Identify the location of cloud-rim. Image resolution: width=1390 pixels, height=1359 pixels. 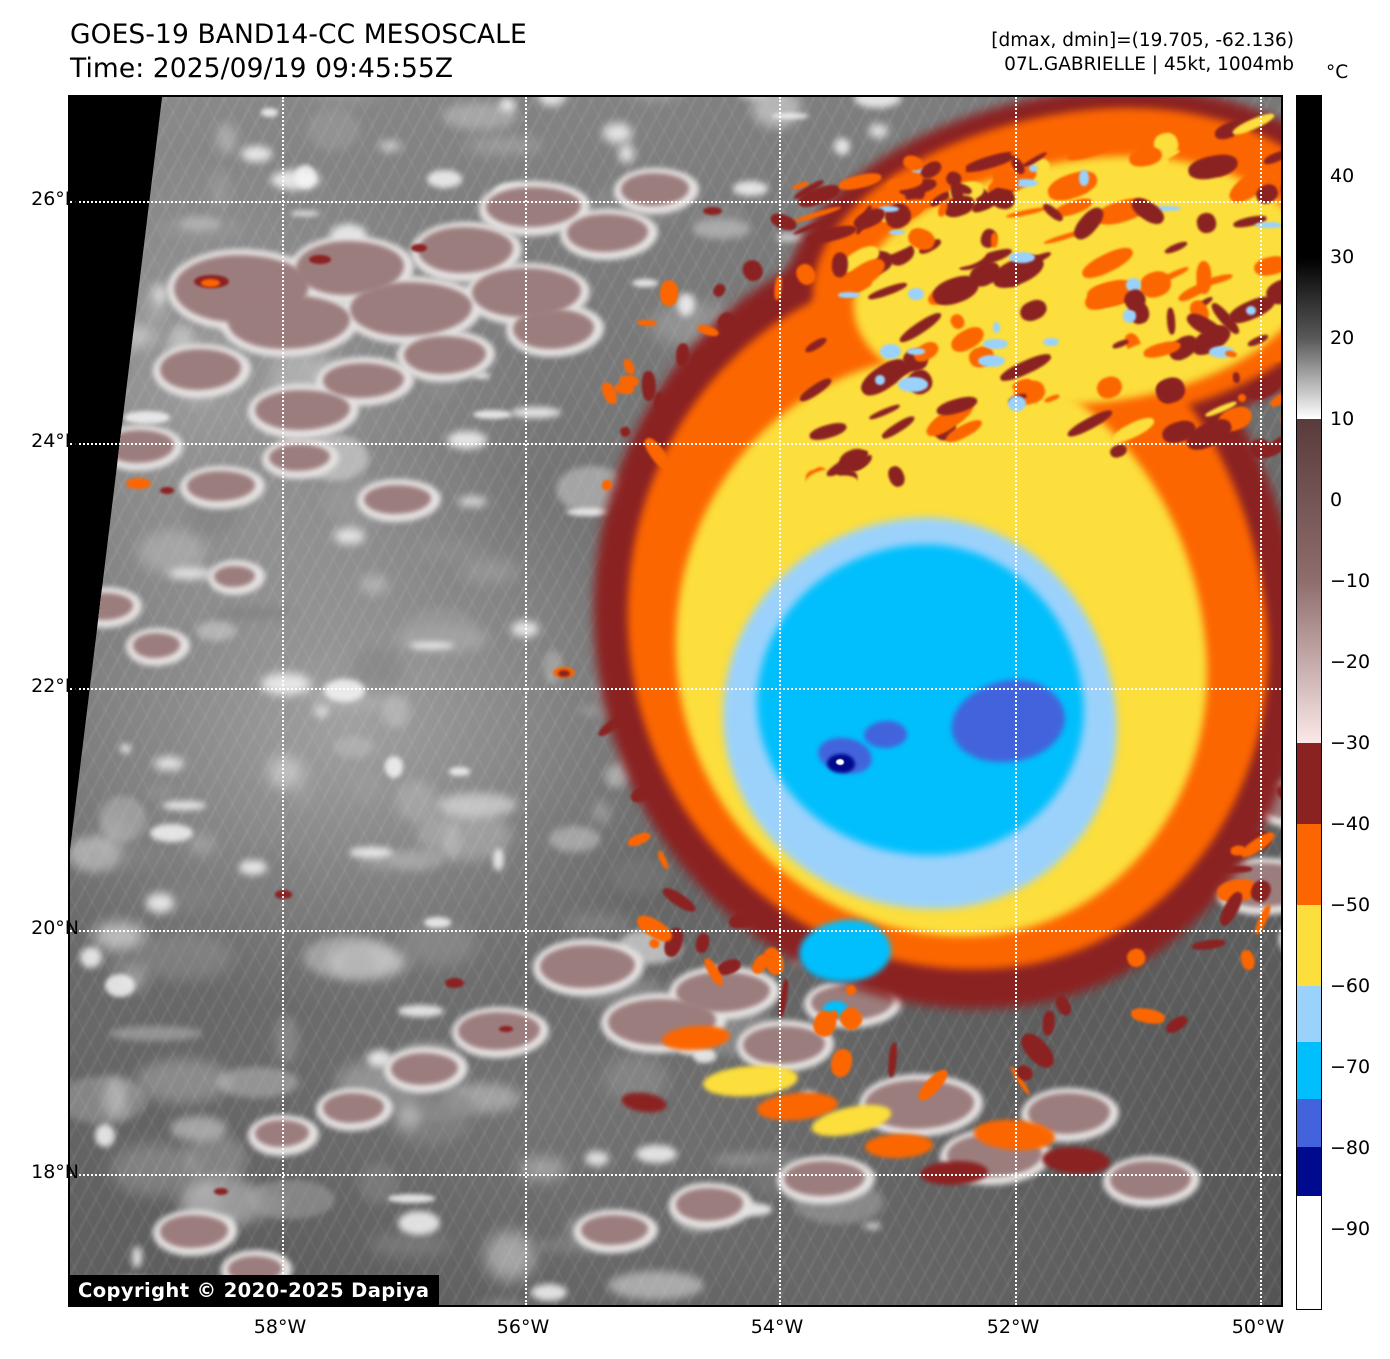
(1280, 939).